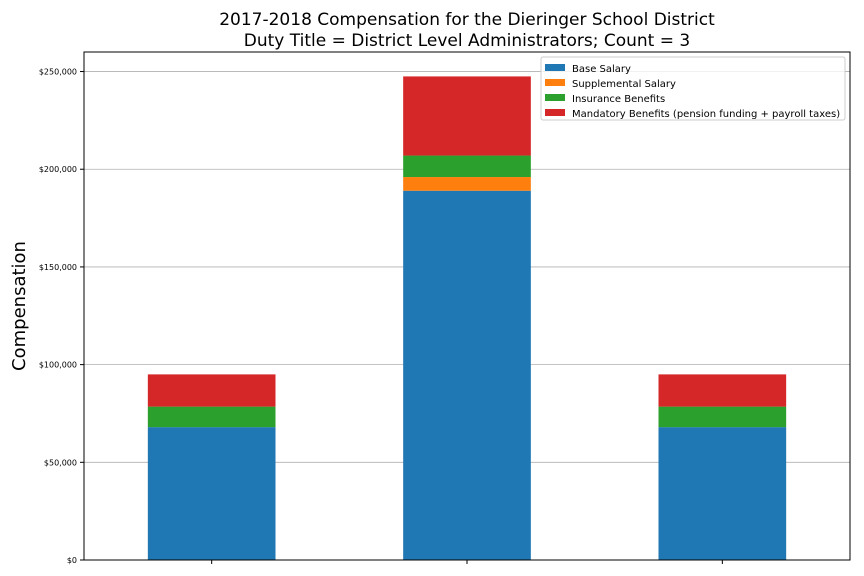 This screenshot has width=864, height=576. What do you see at coordinates (58, 365) in the screenshot?
I see `y-tick-label: $100,000` at bounding box center [58, 365].